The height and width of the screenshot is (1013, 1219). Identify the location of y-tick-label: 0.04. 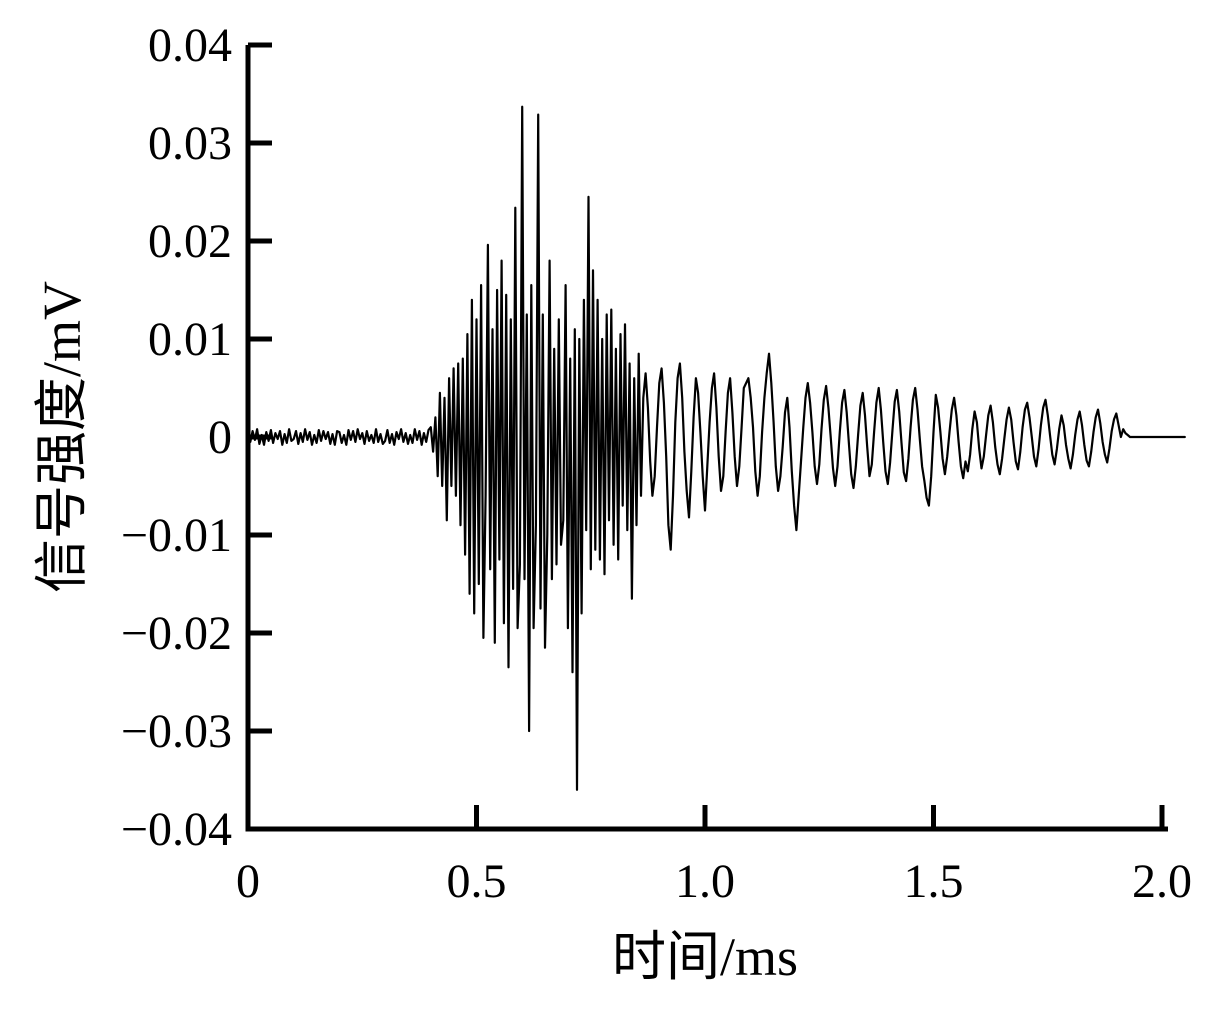
(190, 45).